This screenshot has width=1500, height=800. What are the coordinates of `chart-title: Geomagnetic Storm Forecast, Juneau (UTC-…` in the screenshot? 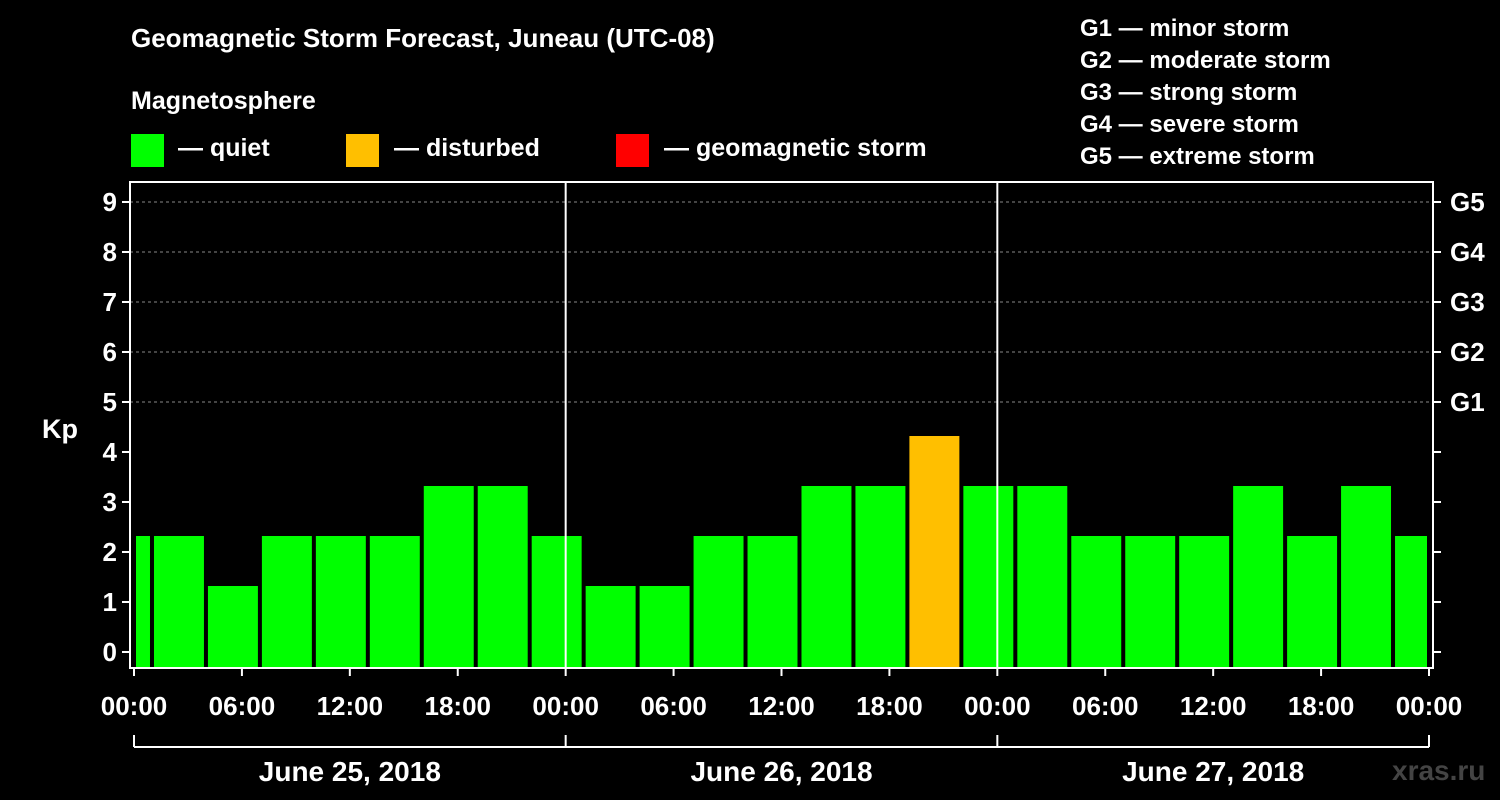 It's located at (423, 38).